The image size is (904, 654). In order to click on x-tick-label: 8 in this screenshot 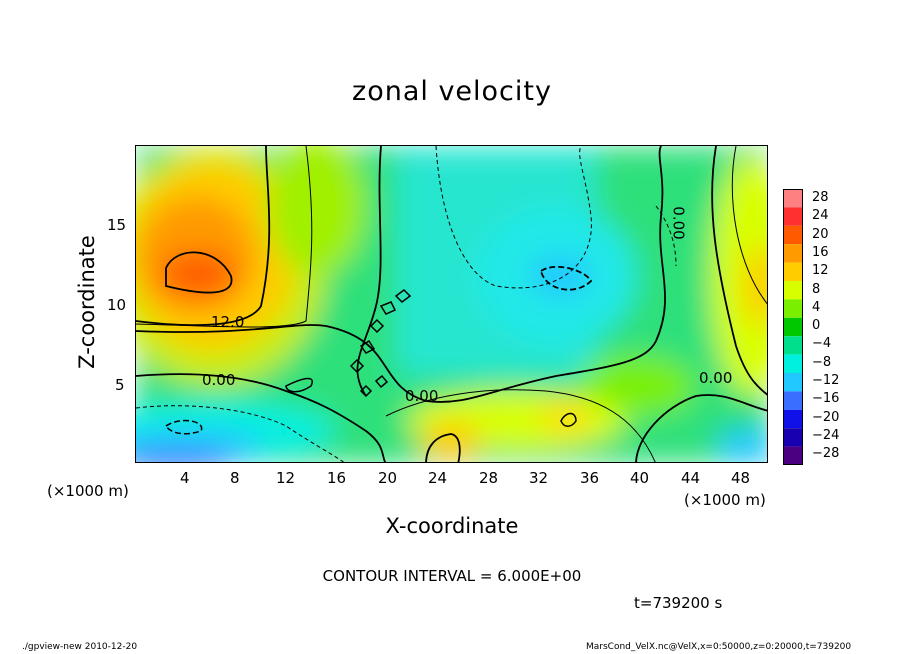, I will do `click(235, 478)`.